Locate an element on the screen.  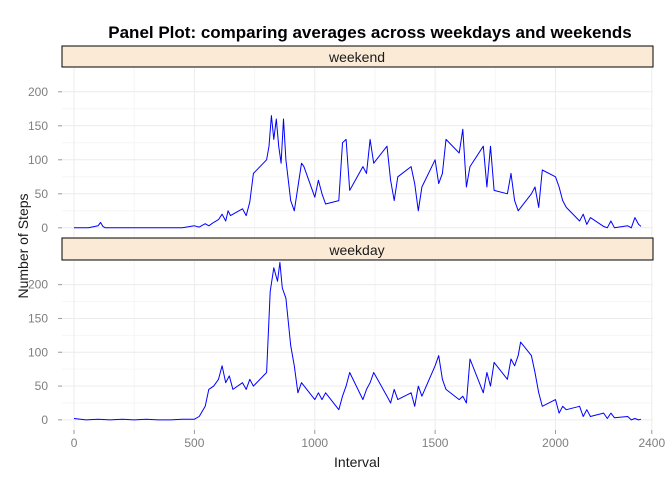
y-tick-label-weekend: 200 is located at coordinates (38, 92).